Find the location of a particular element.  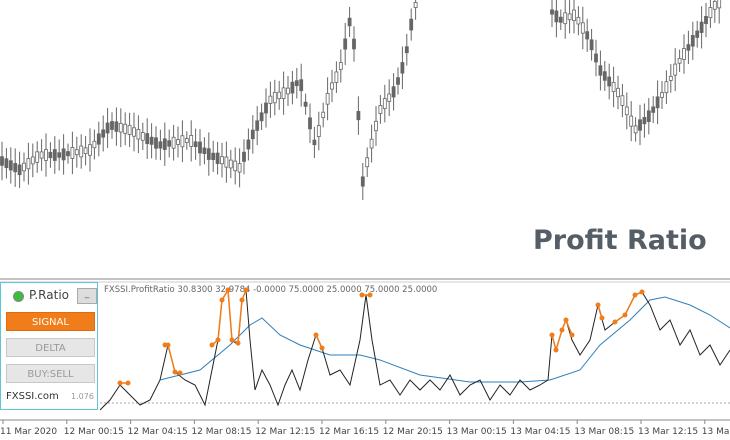

delta-button: DELTA is located at coordinates (50, 347).